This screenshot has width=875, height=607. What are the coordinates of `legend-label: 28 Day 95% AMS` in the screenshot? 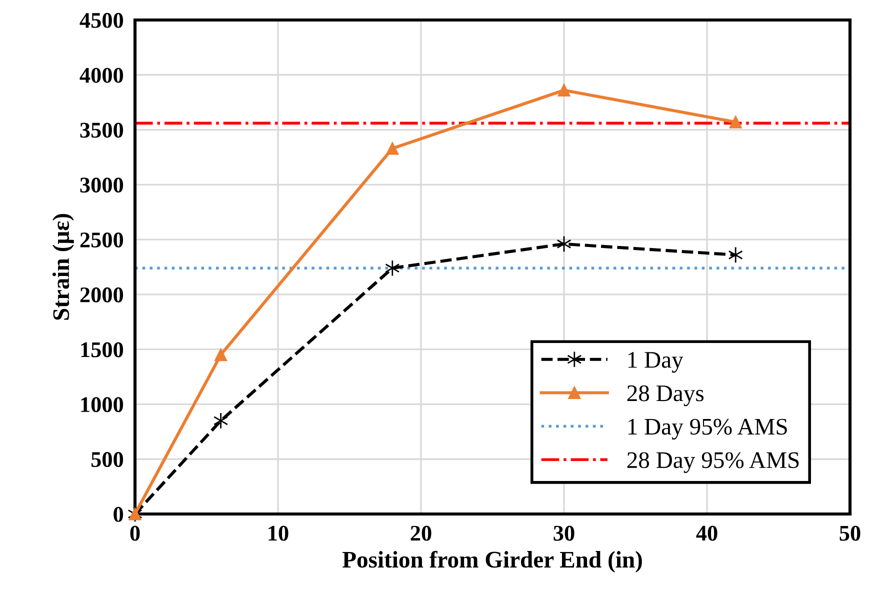 It's located at (713, 462).